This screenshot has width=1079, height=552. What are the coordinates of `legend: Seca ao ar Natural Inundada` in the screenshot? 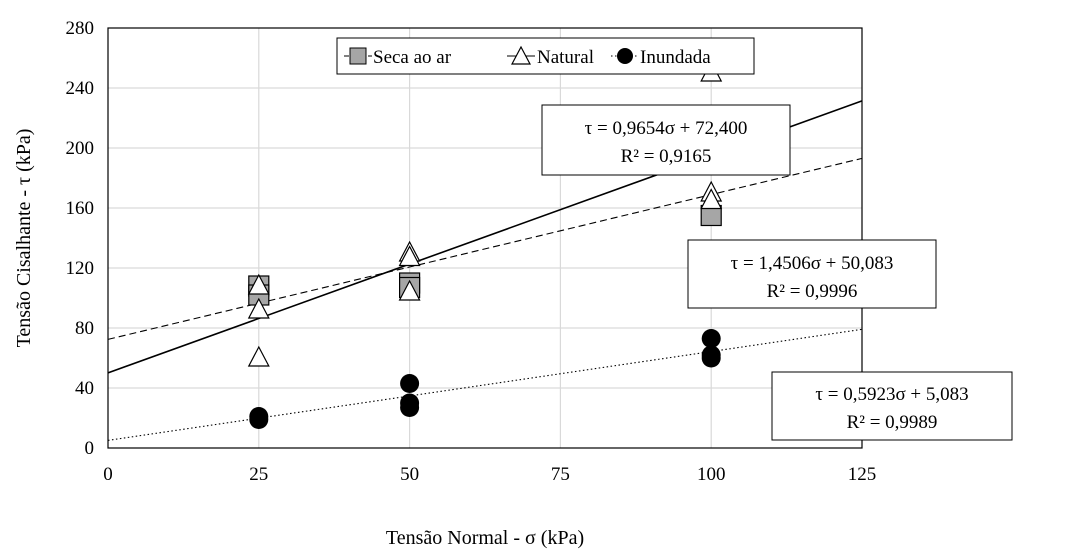 It's located at (545, 56).